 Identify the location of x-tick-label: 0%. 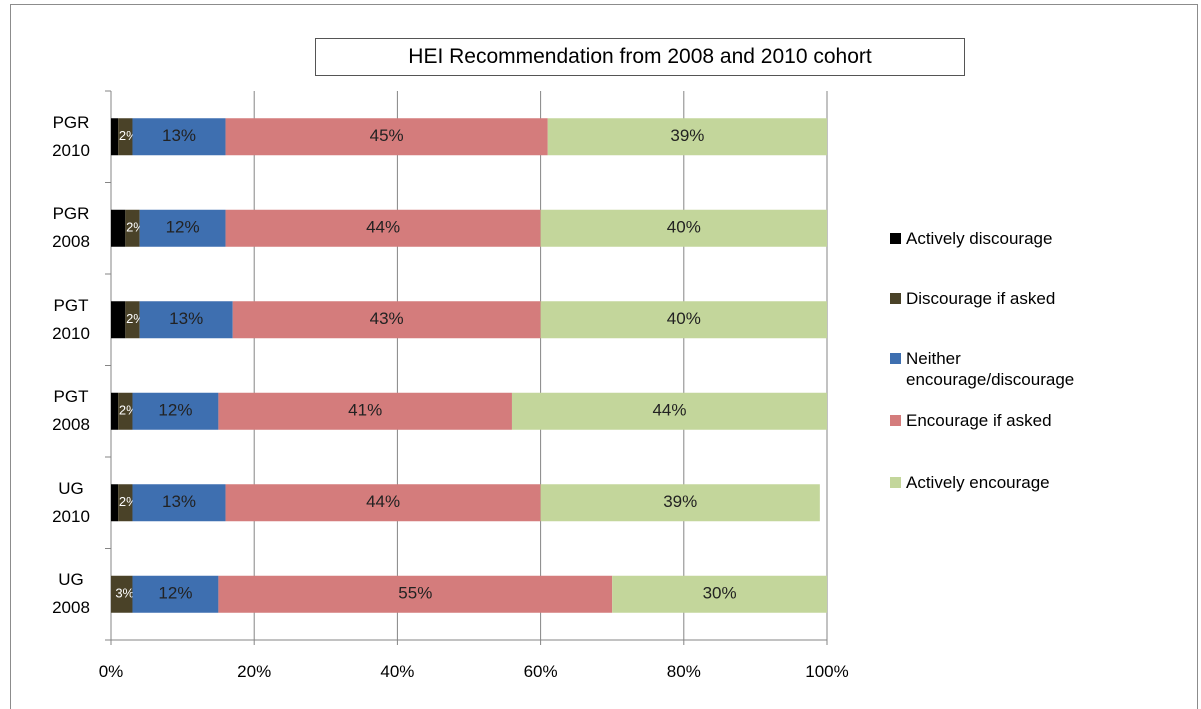
(111, 671).